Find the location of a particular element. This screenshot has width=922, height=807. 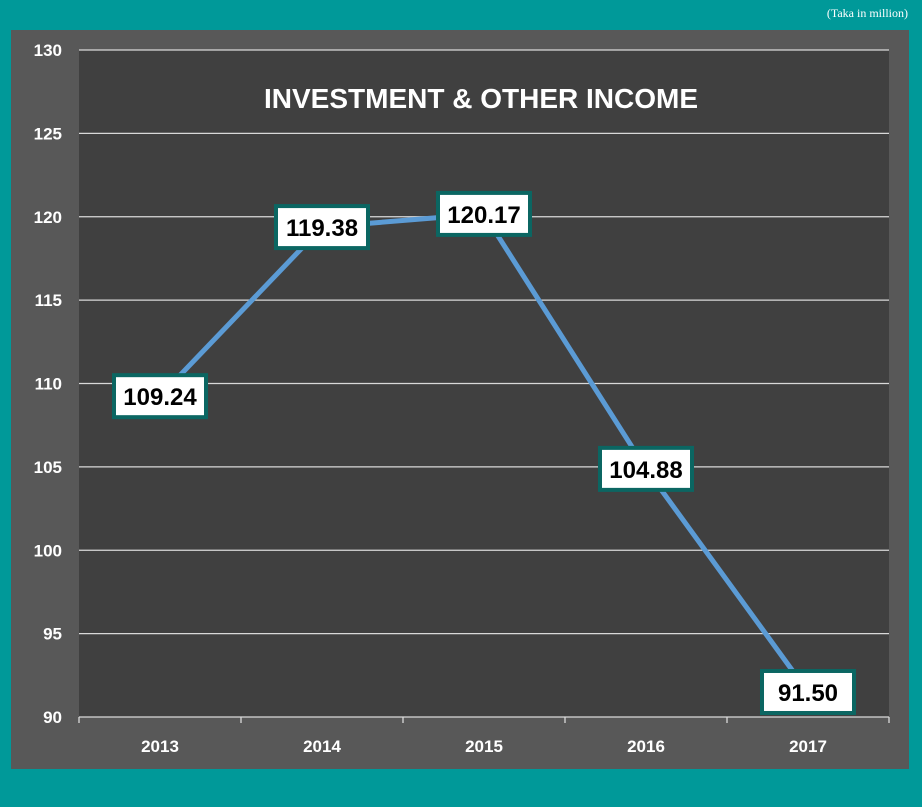

series-segment-2015-2016 is located at coordinates (565, 341).